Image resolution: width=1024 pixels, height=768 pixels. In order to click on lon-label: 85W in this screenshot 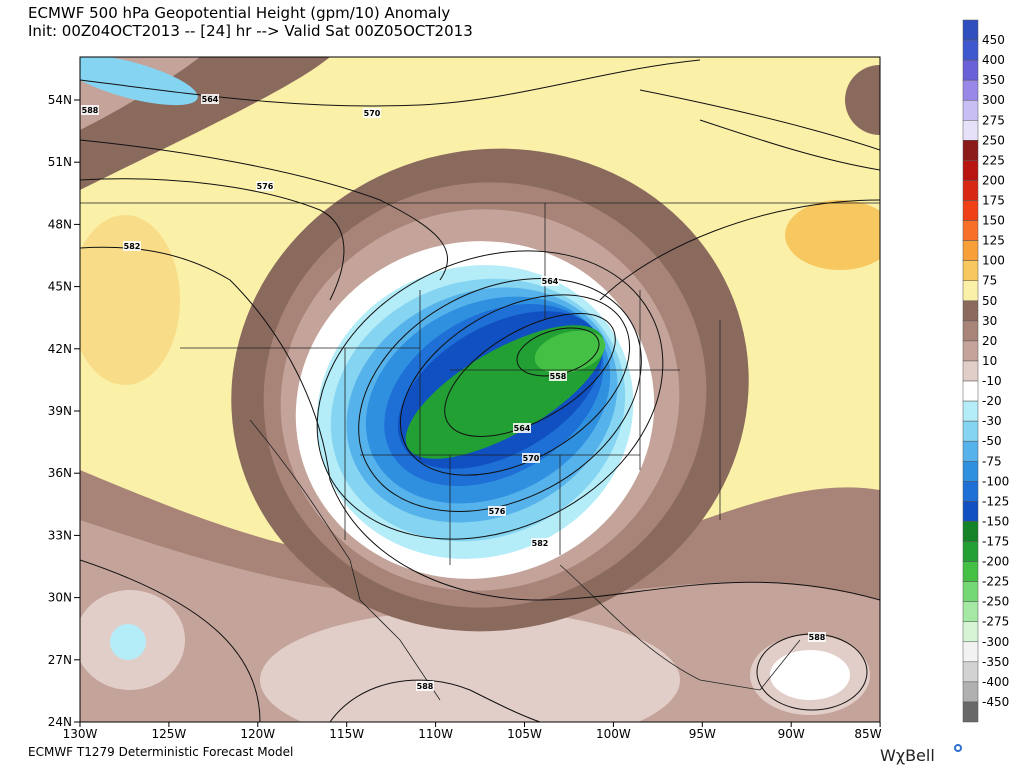, I will do `click(867, 734)`.